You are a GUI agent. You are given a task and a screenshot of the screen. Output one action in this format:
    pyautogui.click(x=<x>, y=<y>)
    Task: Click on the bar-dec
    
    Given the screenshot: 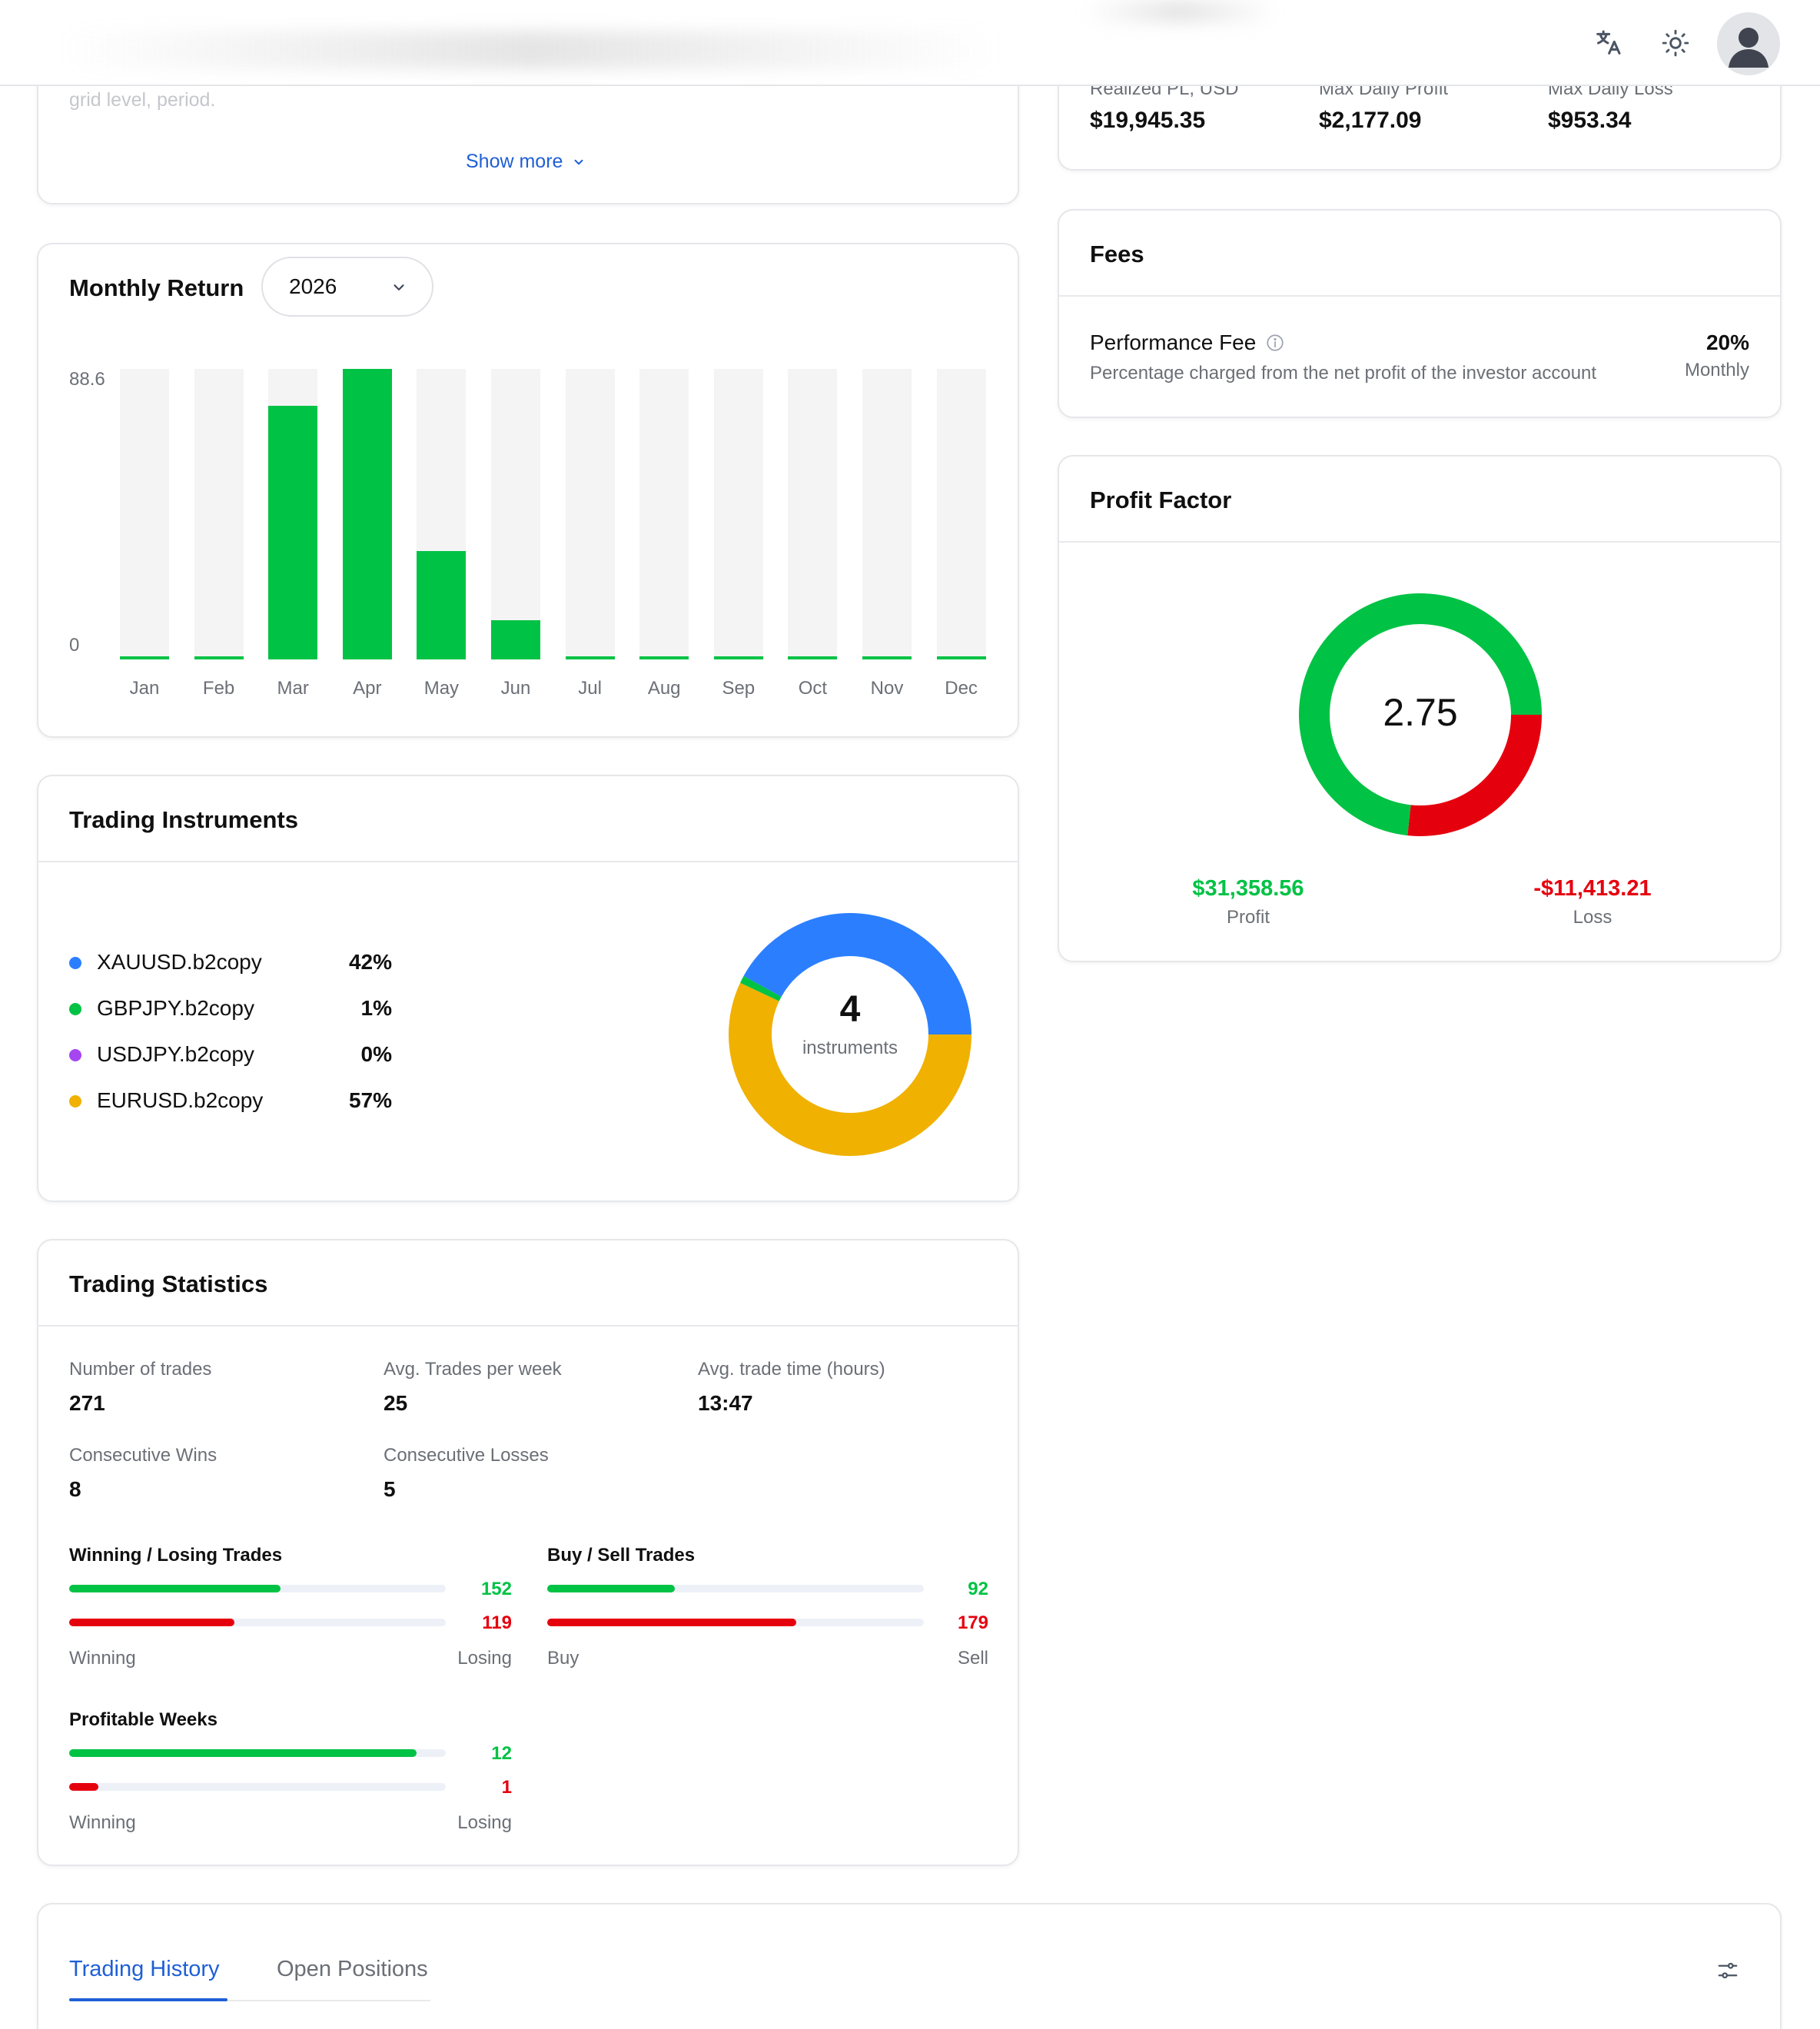 What is the action you would take?
    pyautogui.click(x=961, y=657)
    